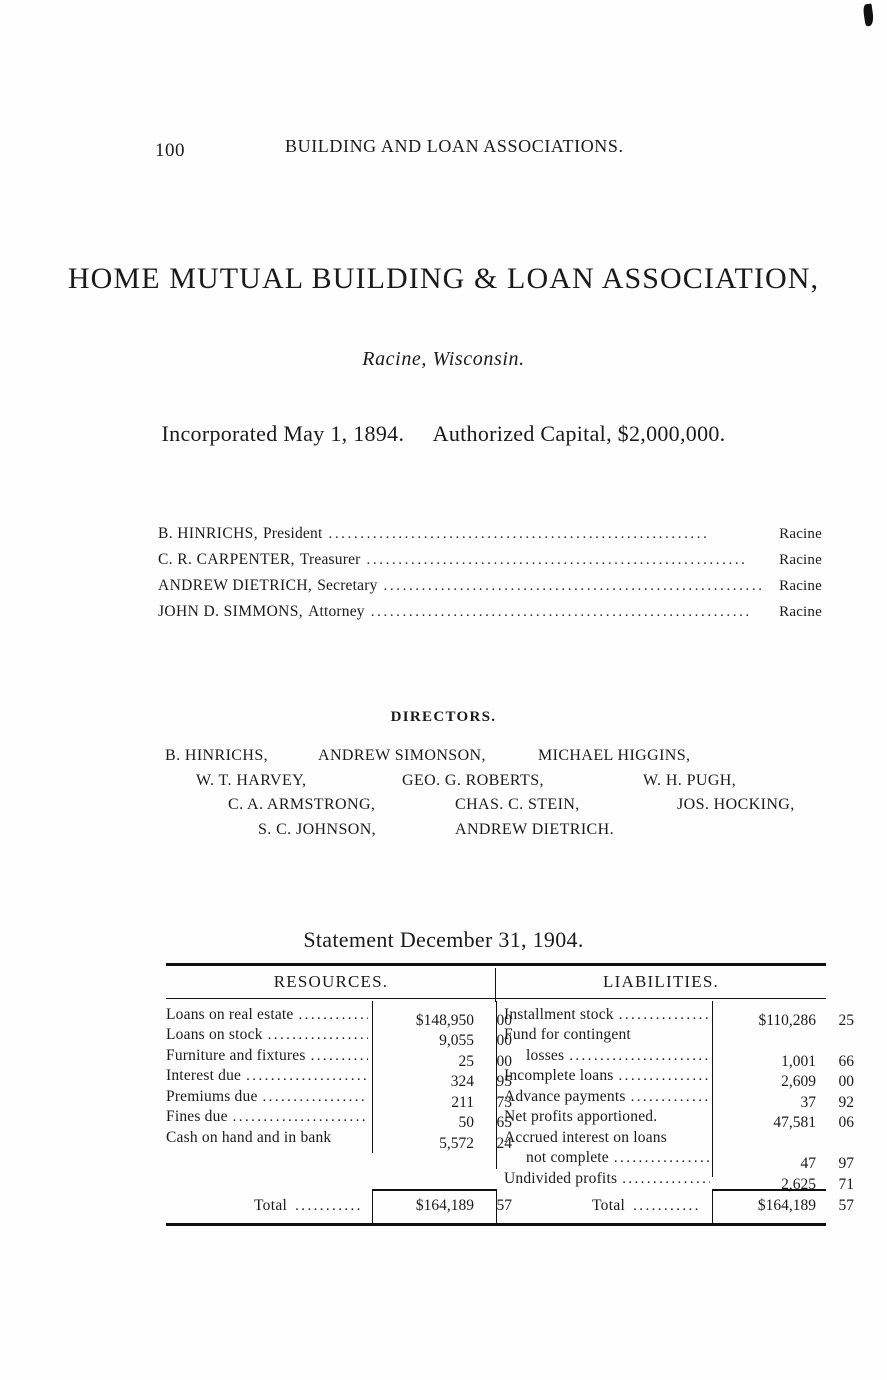  Describe the element at coordinates (534, 829) in the screenshot. I see `director-name: ANDREW DIETRICH.` at that location.